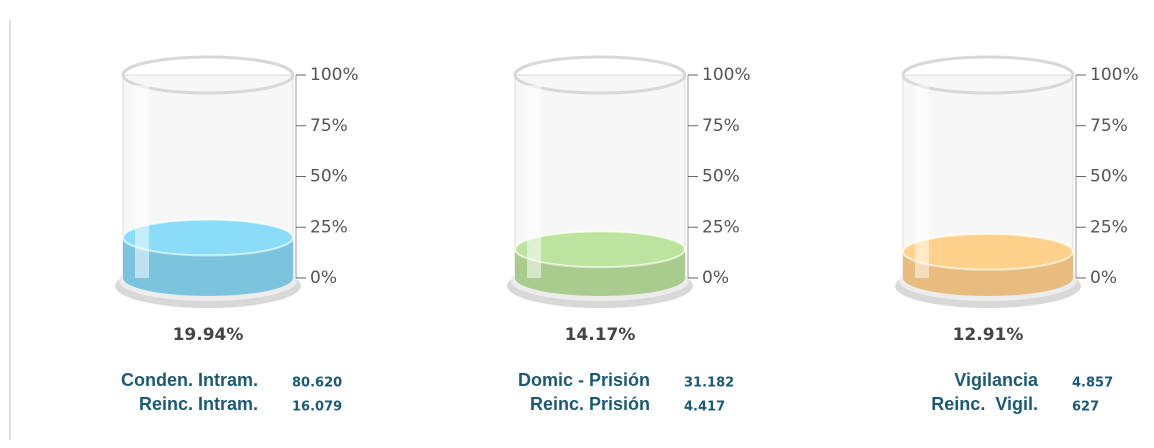 The image size is (1154, 448). What do you see at coordinates (1085, 407) in the screenshot?
I see `stat-value: 627` at bounding box center [1085, 407].